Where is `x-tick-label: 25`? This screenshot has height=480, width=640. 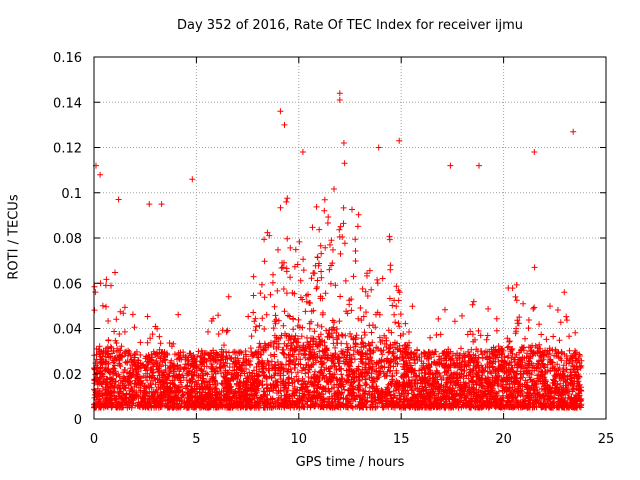
x-tick-label: 25 is located at coordinates (606, 439).